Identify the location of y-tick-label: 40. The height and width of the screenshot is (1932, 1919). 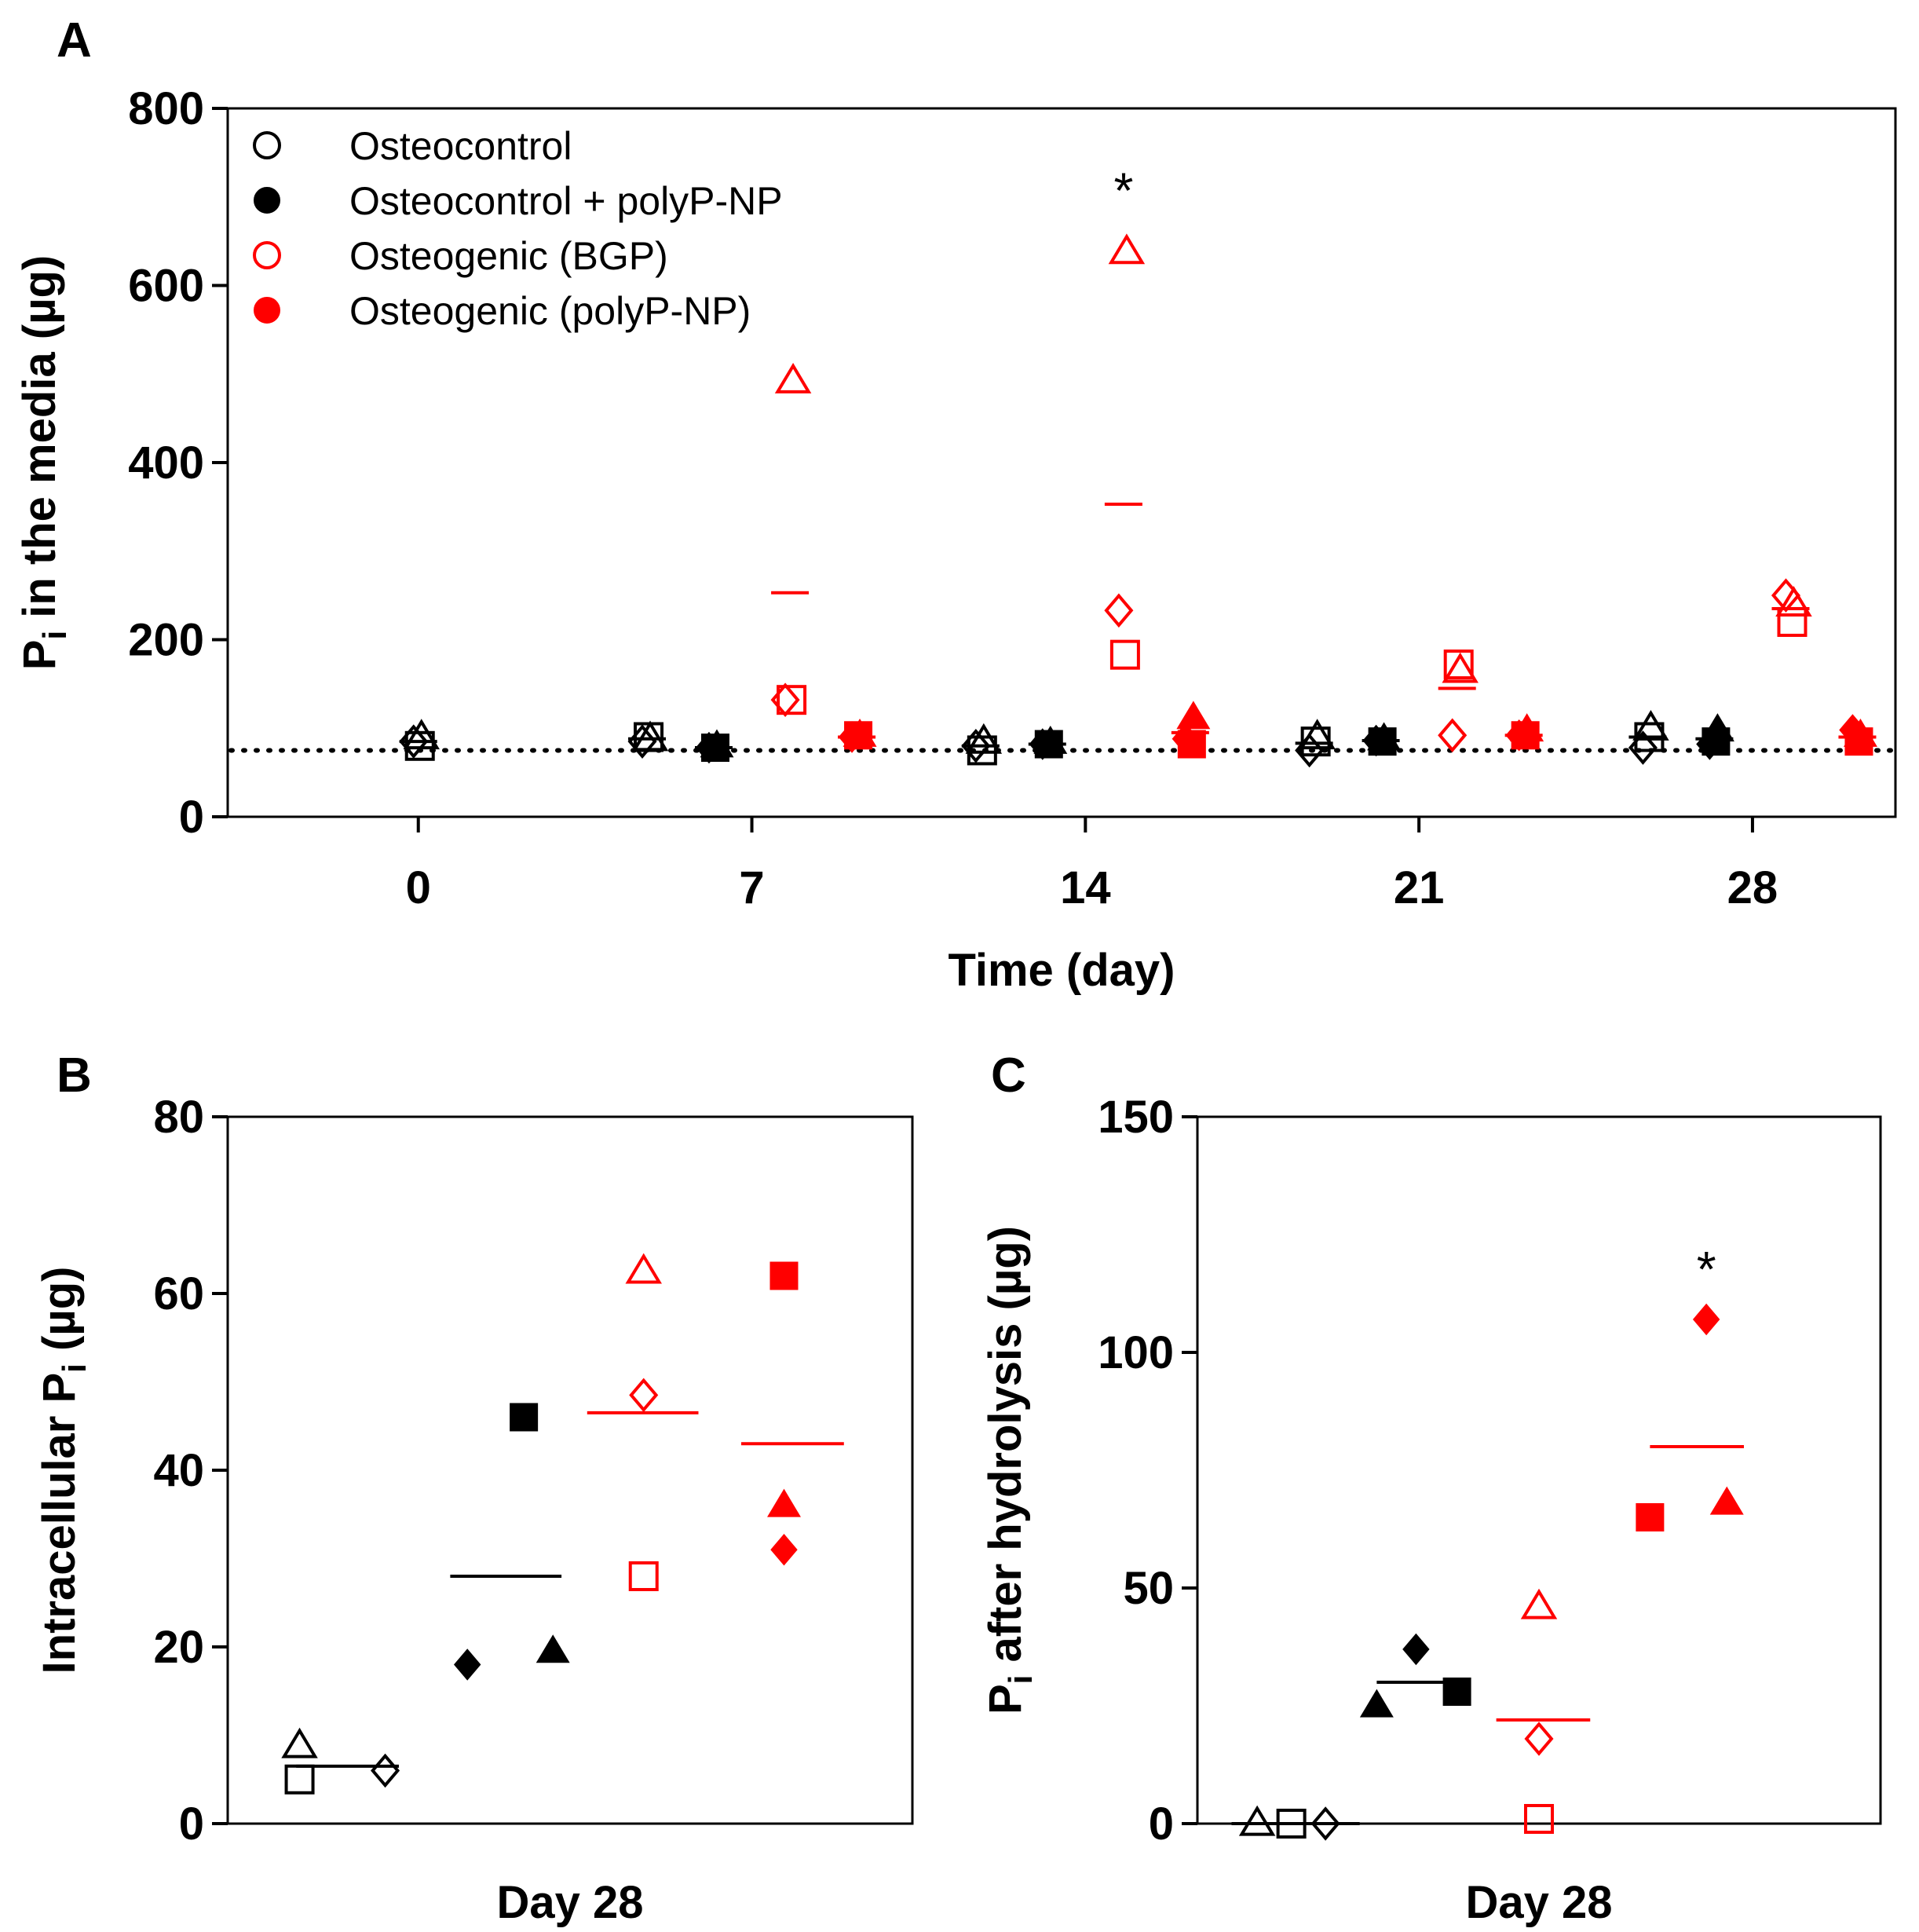
(179, 1471).